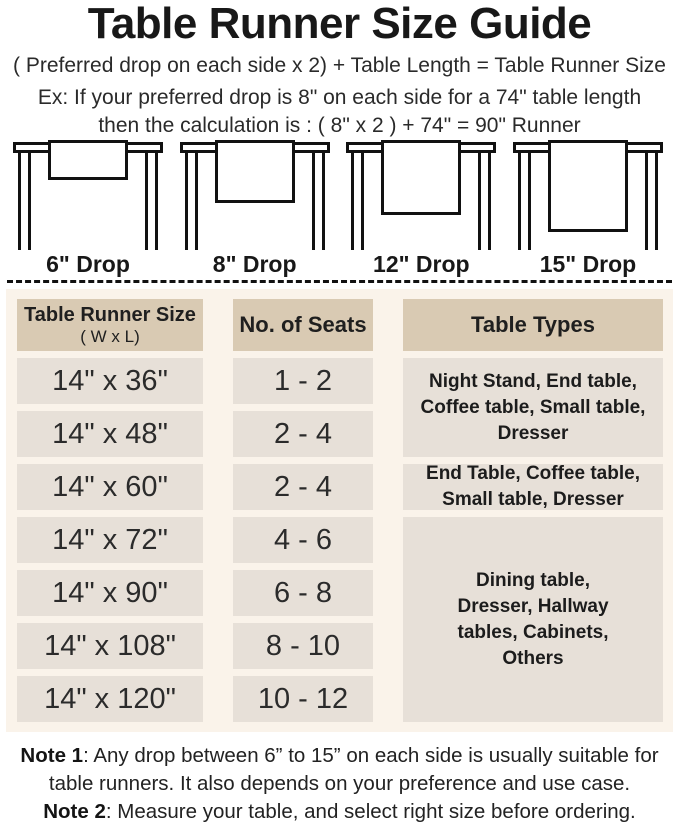 This screenshot has width=679, height=826. Describe the element at coordinates (533, 325) in the screenshot. I see `column-header-table-types: Table Types` at that location.